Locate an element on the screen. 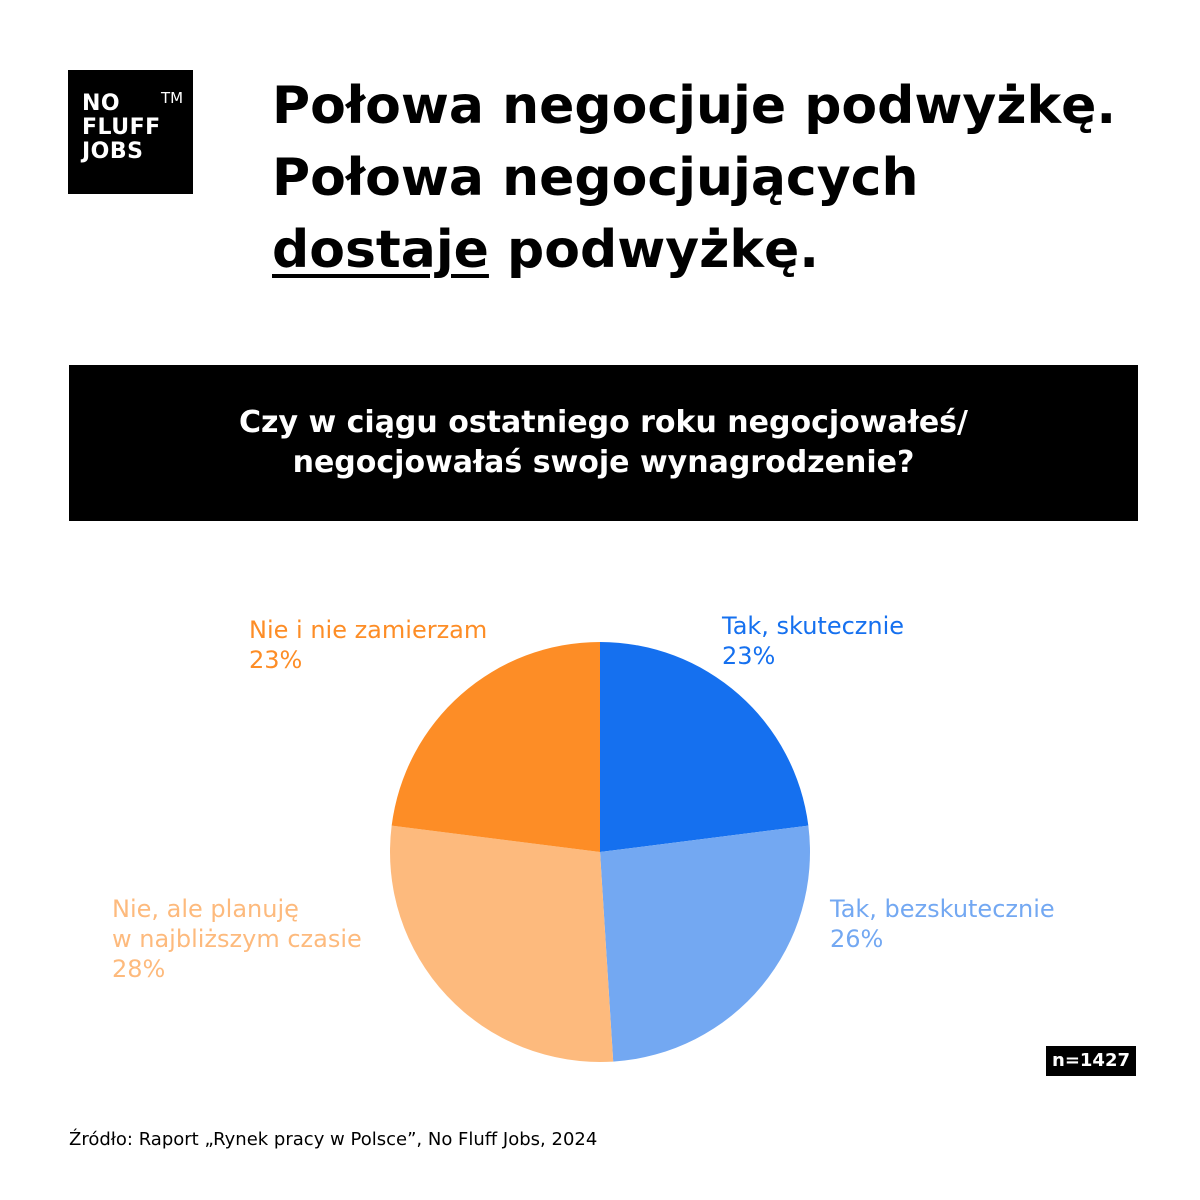 The height and width of the screenshot is (1200, 1200). pie-chart is located at coordinates (600, 852).